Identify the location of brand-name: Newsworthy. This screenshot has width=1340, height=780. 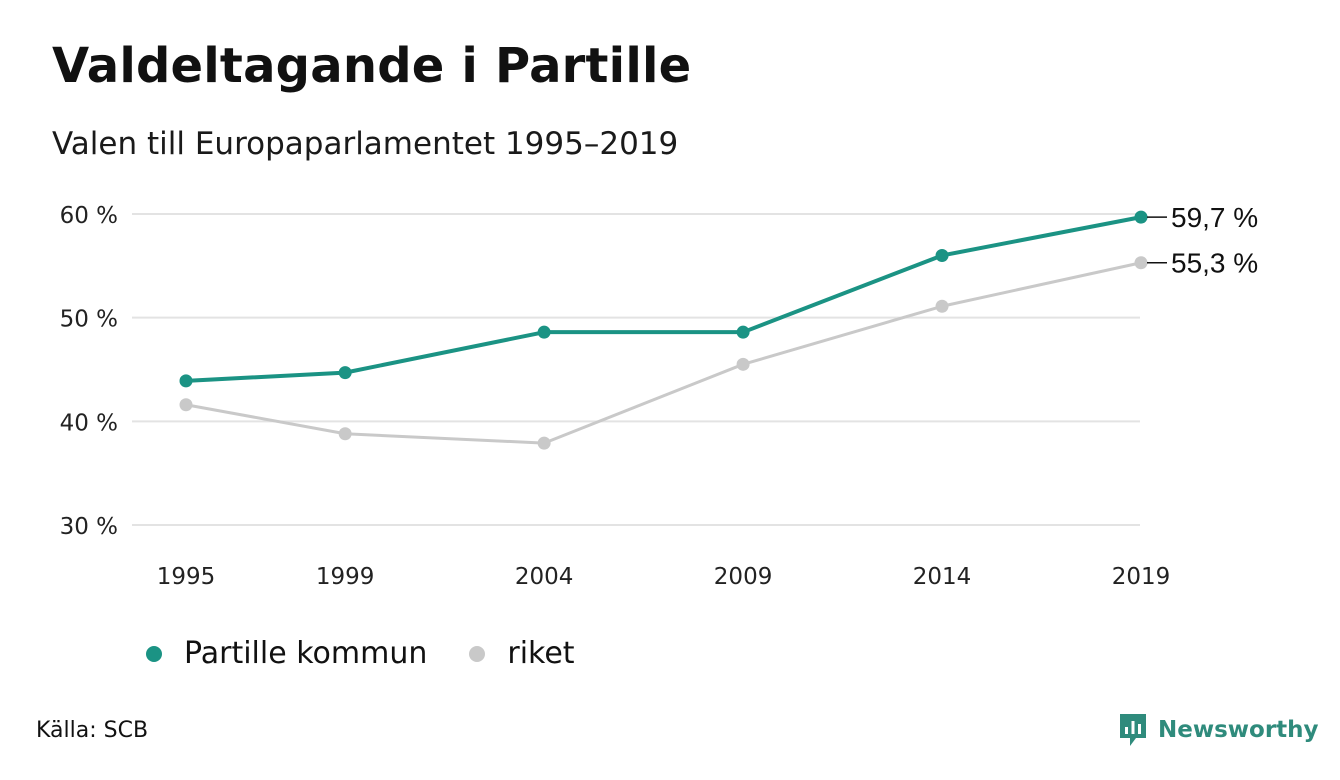
(1238, 730).